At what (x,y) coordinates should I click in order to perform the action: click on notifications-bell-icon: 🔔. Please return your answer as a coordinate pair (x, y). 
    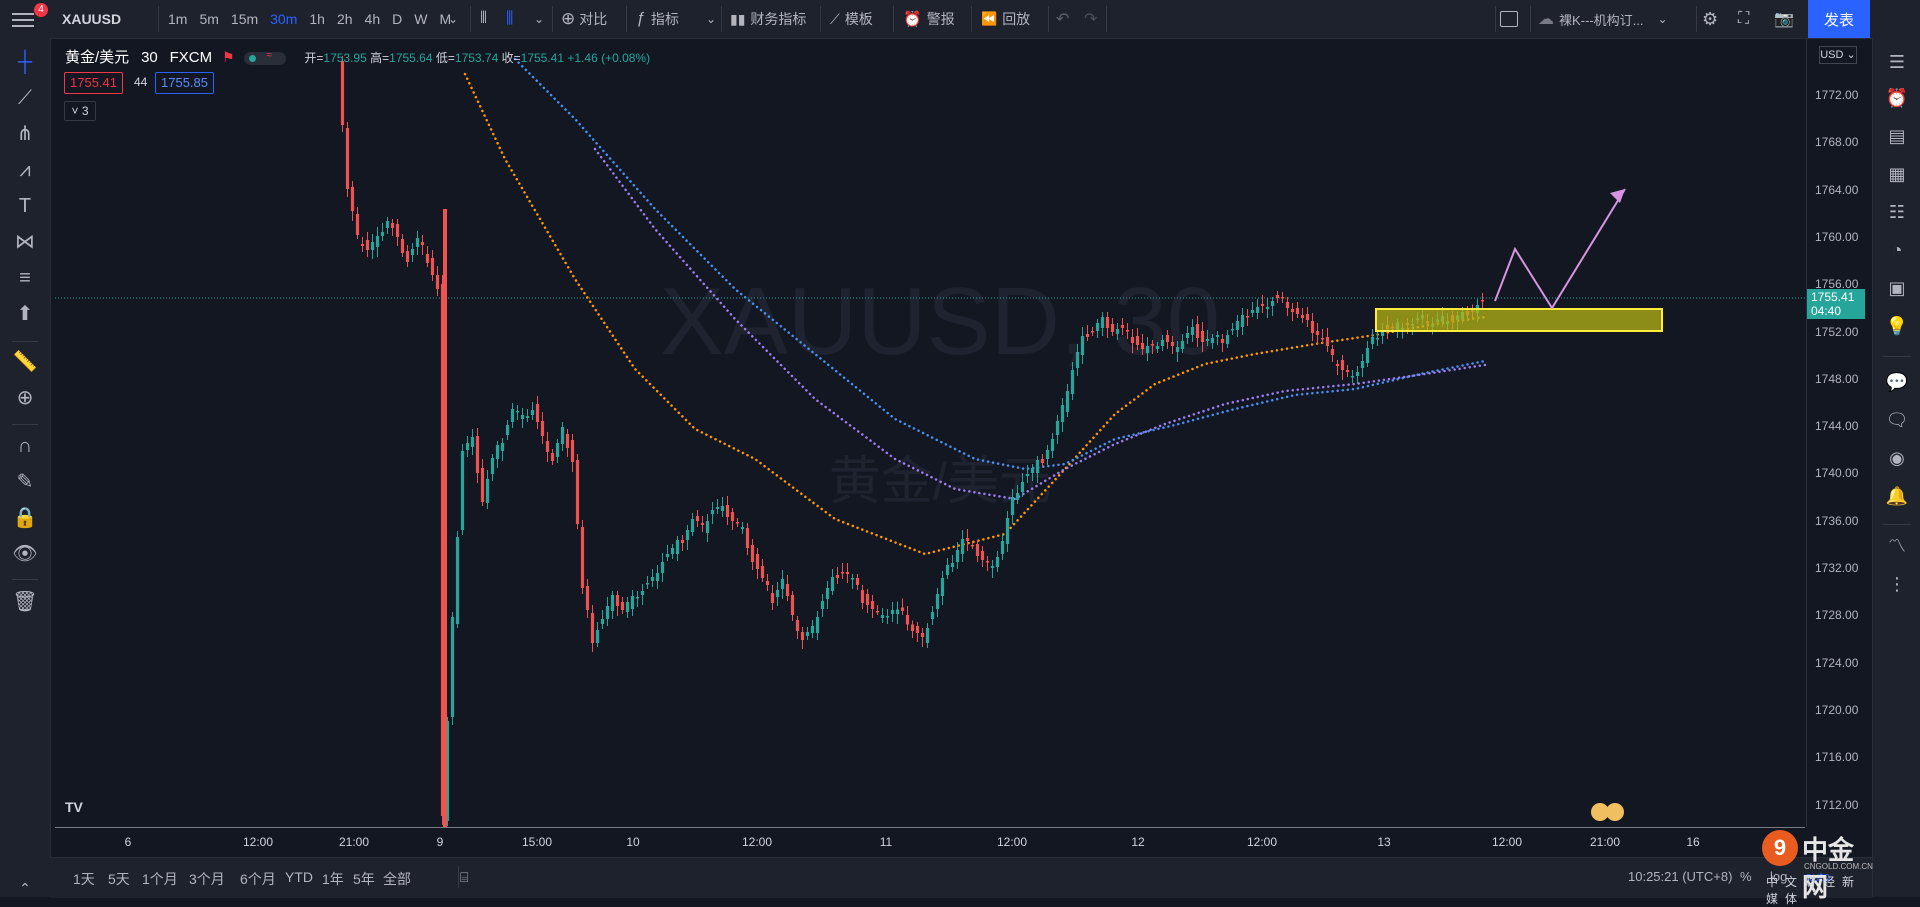
    Looking at the image, I should click on (1897, 496).